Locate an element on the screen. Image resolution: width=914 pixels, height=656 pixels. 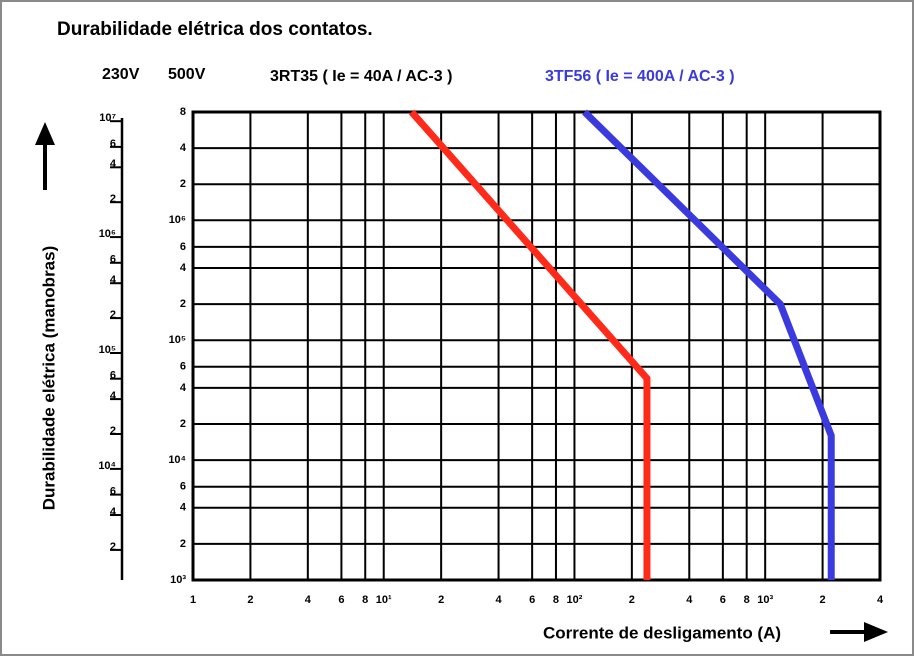
x-axis-label: Corrente de desligamento (A) is located at coordinates (662, 632).